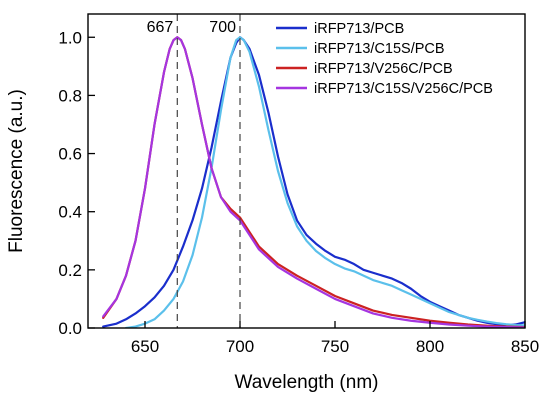  Describe the element at coordinates (403, 89) in the screenshot. I see `legend-label-4: iRFP713/C15S/V256C/PCB` at that location.